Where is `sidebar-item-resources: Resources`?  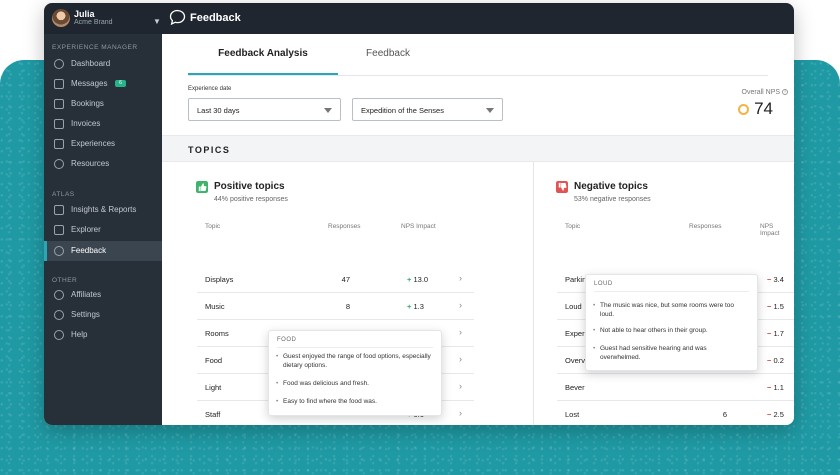
sidebar-item-resources: Resources is located at coordinates (103, 164).